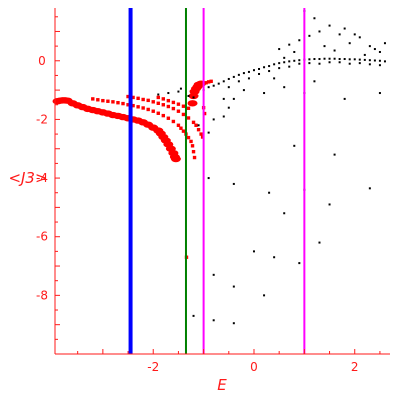  What do you see at coordinates (27, 178) in the screenshot?
I see `y-axis-title: <J3>` at bounding box center [27, 178].